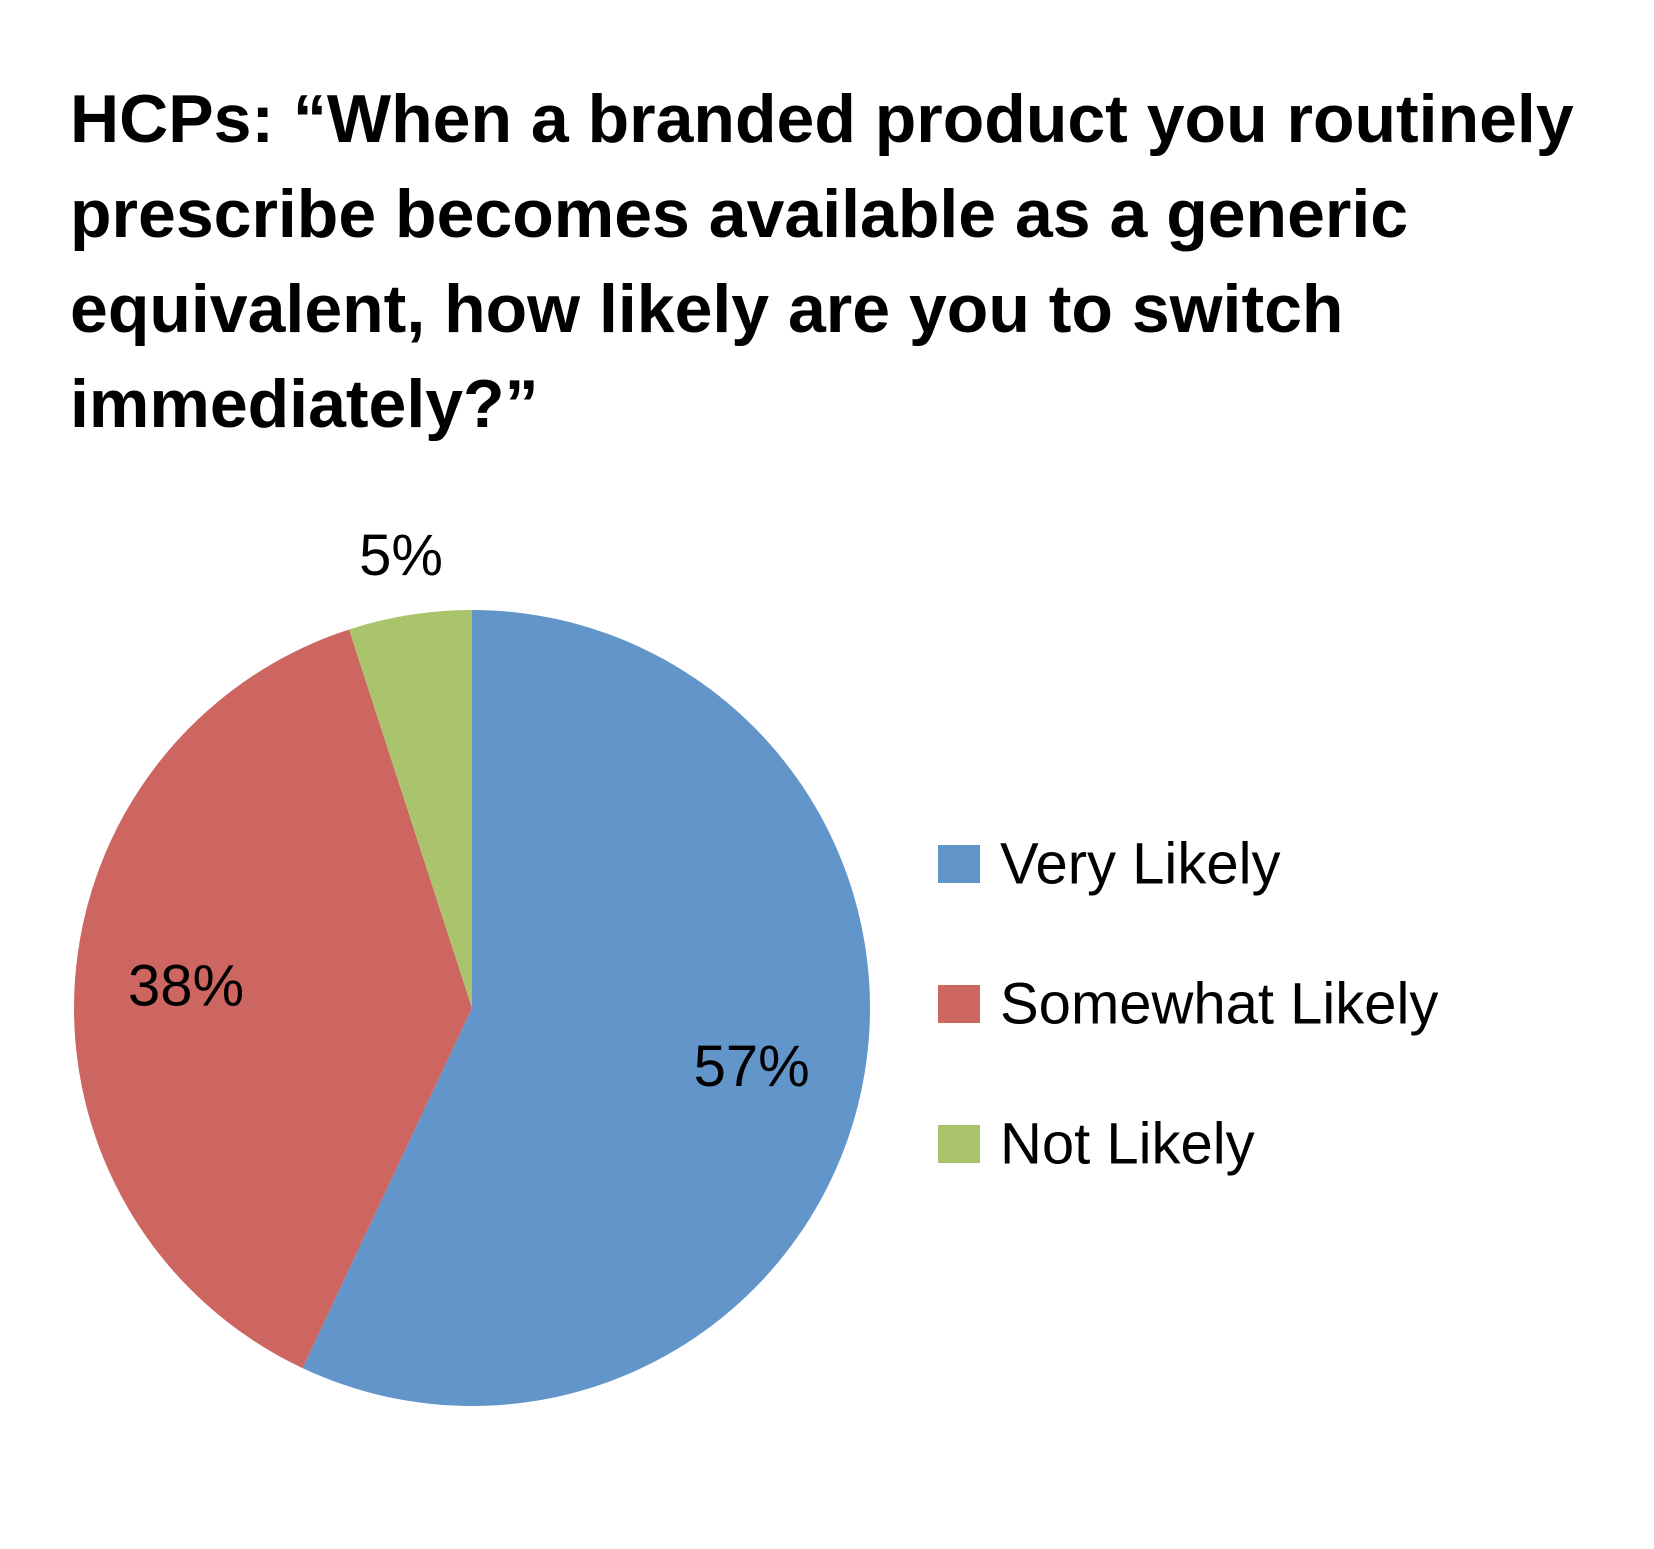 Image resolution: width=1654 pixels, height=1549 pixels. I want to click on data-label: 5%, so click(401, 555).